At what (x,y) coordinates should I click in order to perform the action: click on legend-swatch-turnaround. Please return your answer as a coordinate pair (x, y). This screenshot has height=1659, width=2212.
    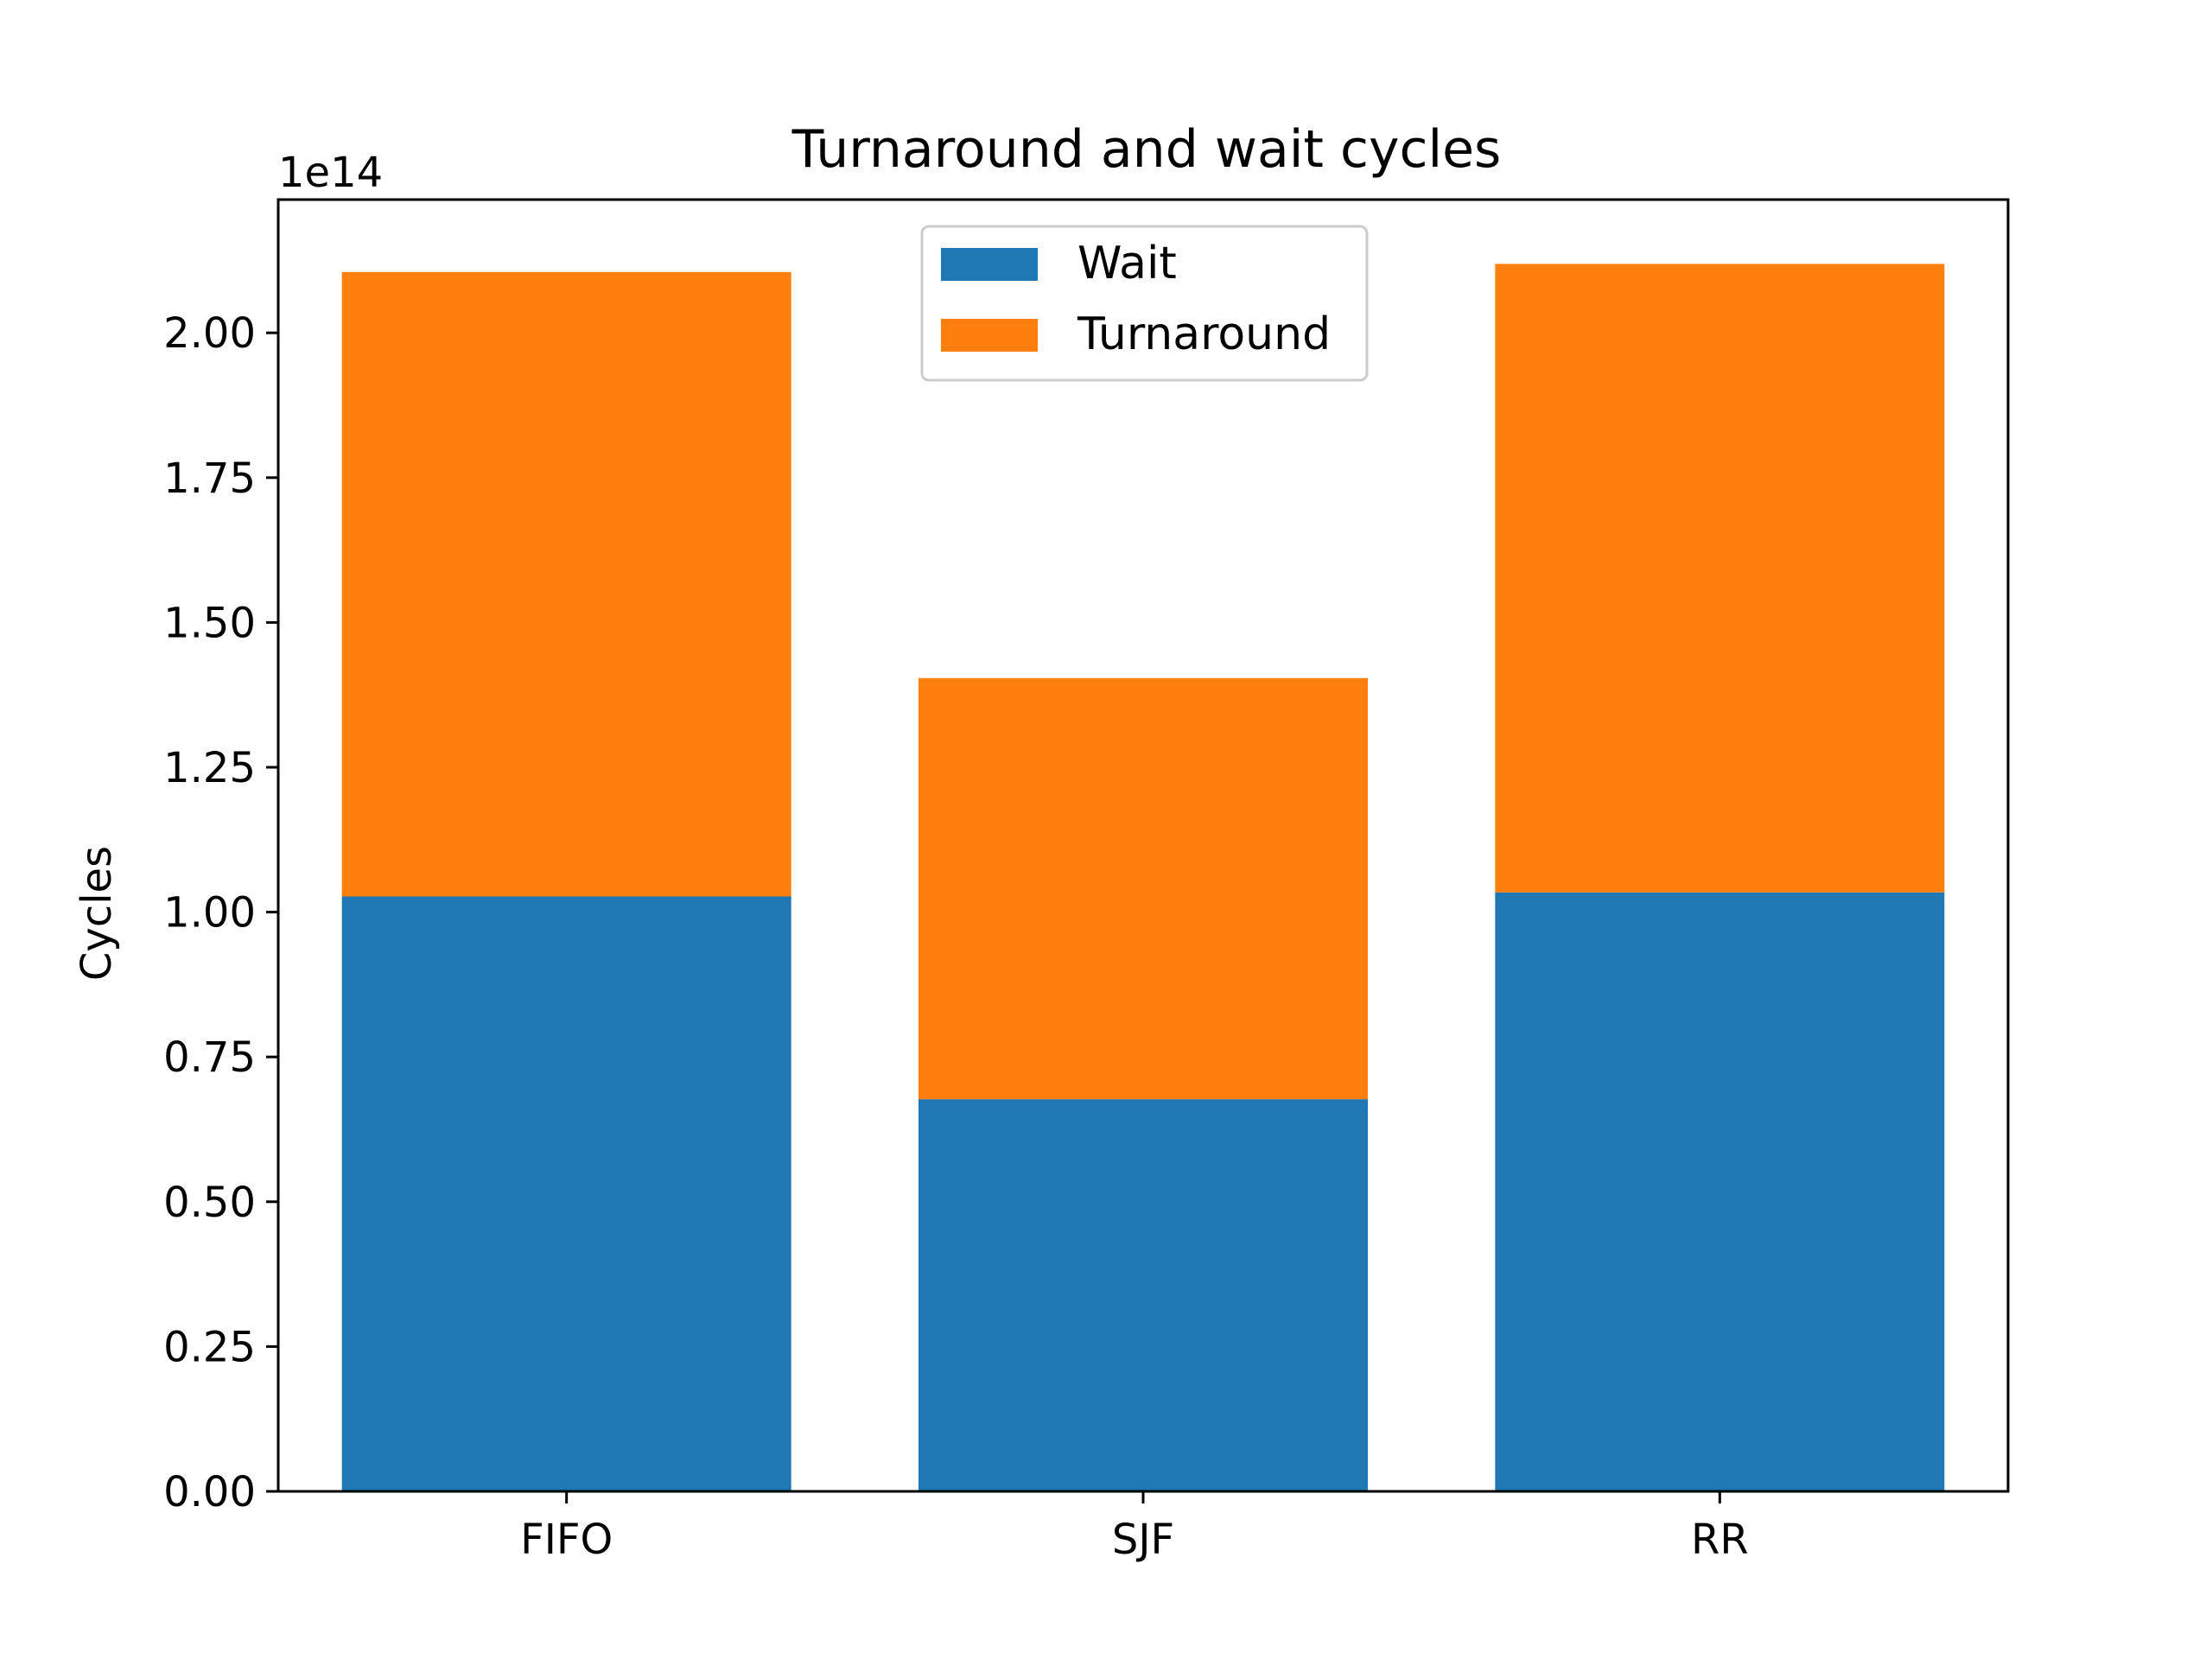
    Looking at the image, I should click on (990, 335).